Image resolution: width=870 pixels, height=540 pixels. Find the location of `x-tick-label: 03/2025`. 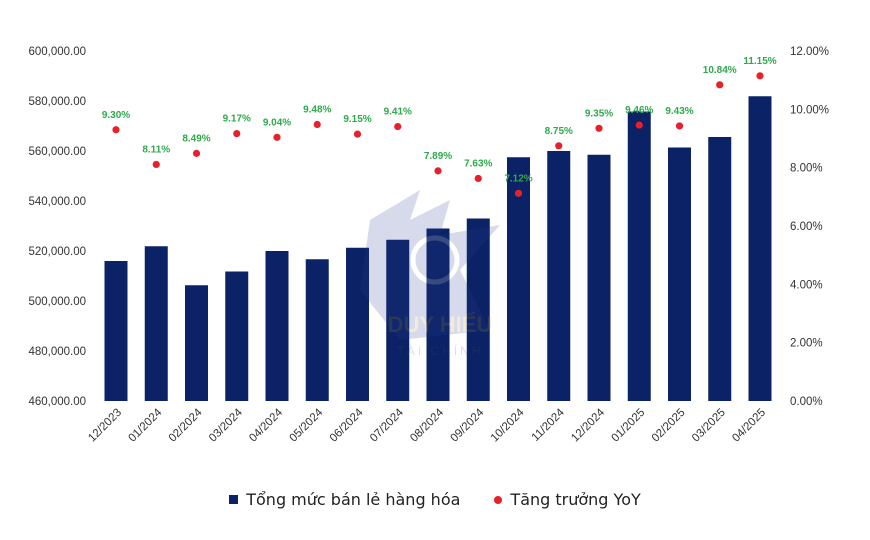

x-tick-label: 03/2025 is located at coordinates (709, 426).